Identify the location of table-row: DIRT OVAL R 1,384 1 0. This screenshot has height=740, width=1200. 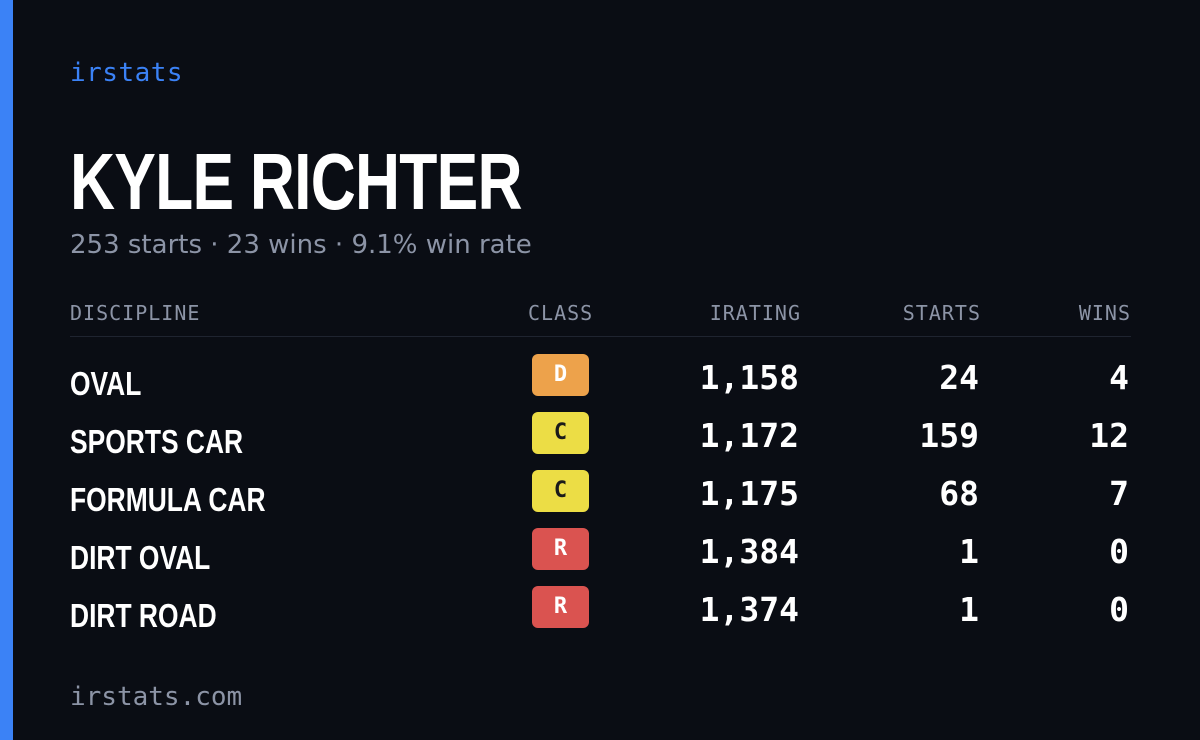
(600, 551).